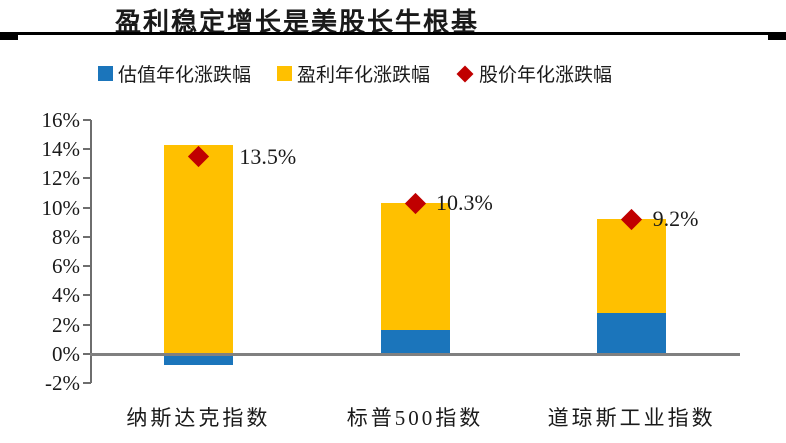  I want to click on legend-label-profit: 盈利年化涨跌幅, so click(364, 75).